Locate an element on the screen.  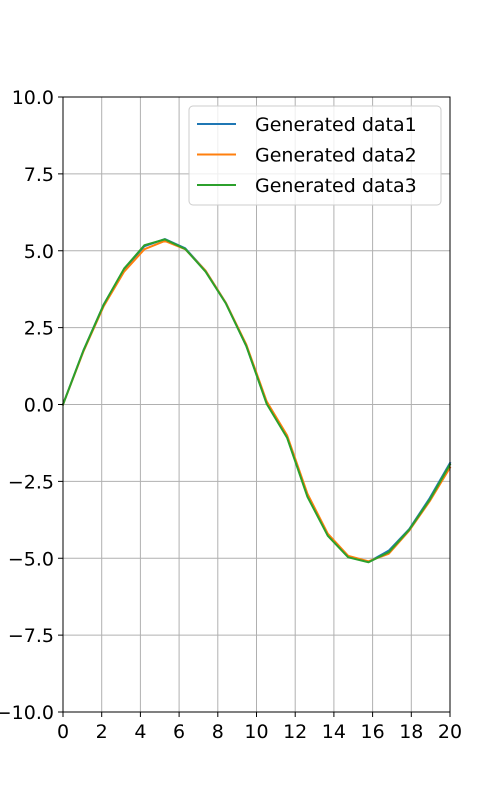
y-tick-label: 7.5 is located at coordinates (39, 175).